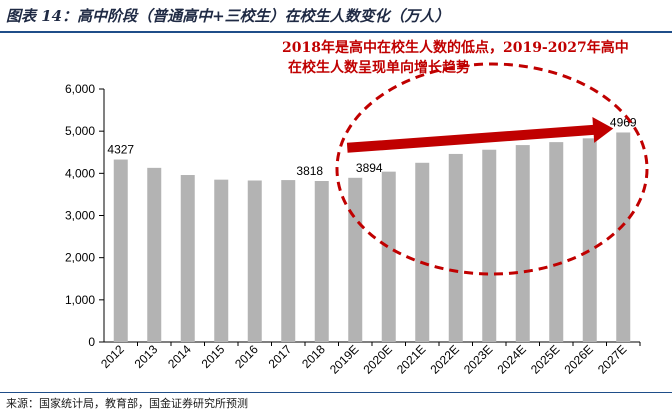 The width and height of the screenshot is (672, 415). Describe the element at coordinates (455, 48) in the screenshot. I see `annotation-line-1: 2018年是高中在校生人数的低点，2019-2027年高中` at that location.